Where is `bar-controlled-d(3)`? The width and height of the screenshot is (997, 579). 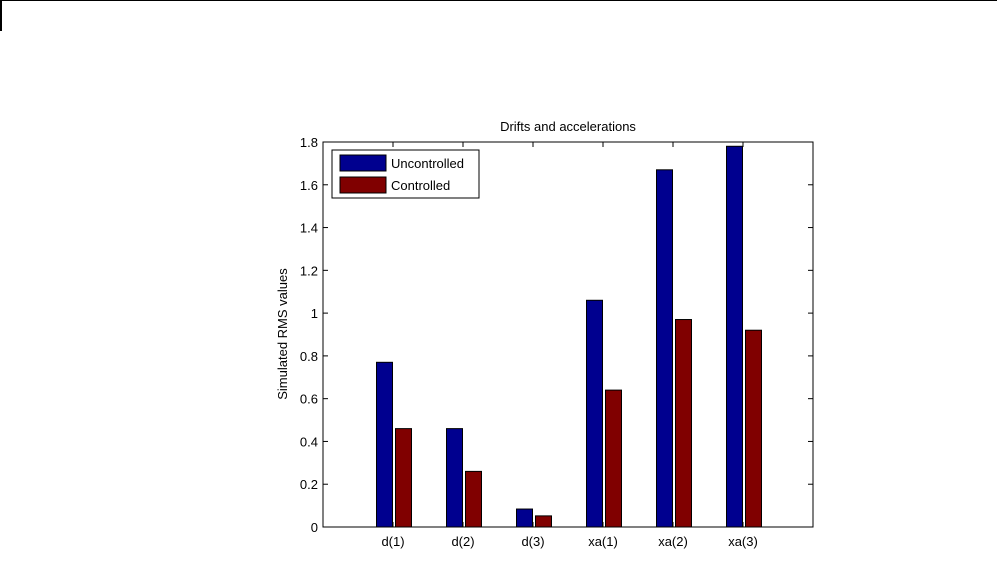 bar-controlled-d(3) is located at coordinates (543, 521).